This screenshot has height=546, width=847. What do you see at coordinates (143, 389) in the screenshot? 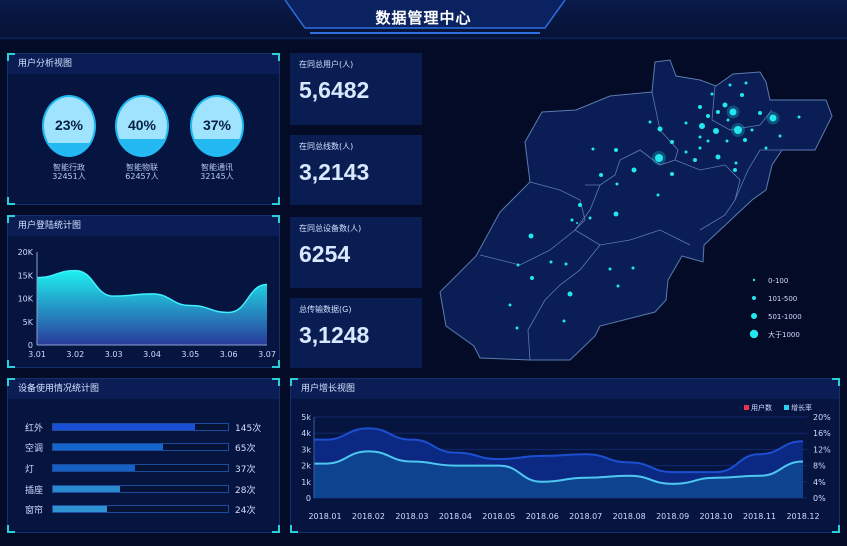
I see `panel-title: 设备使用情况统计图` at bounding box center [143, 389].